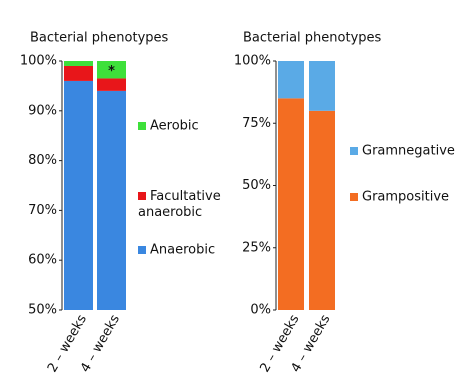  Describe the element at coordinates (42, 160) in the screenshot. I see `y-tick-label: 80%` at that location.